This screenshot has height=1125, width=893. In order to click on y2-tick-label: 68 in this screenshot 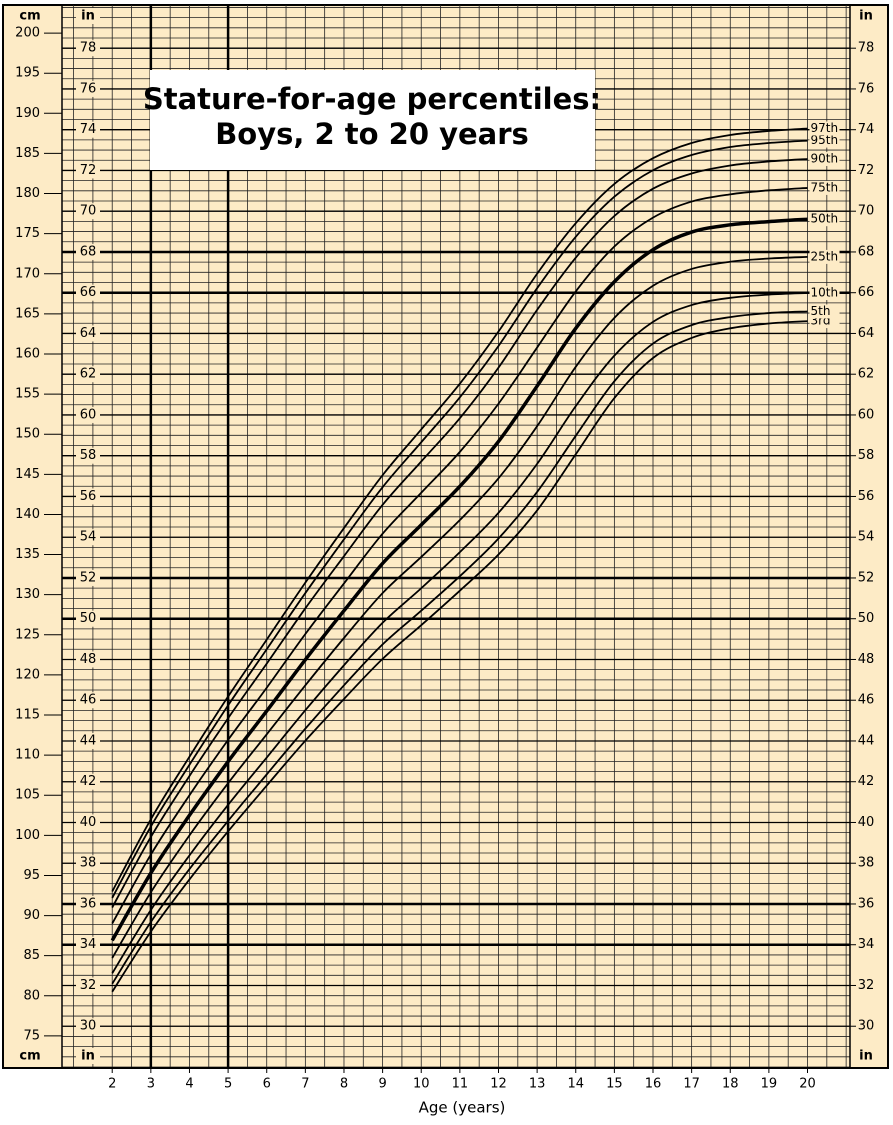, I will do `click(88, 251)`.